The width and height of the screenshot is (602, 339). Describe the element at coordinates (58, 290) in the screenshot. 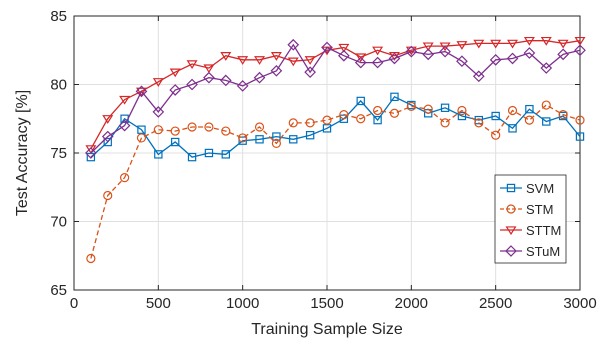

I see `y-tick-label: 65` at that location.